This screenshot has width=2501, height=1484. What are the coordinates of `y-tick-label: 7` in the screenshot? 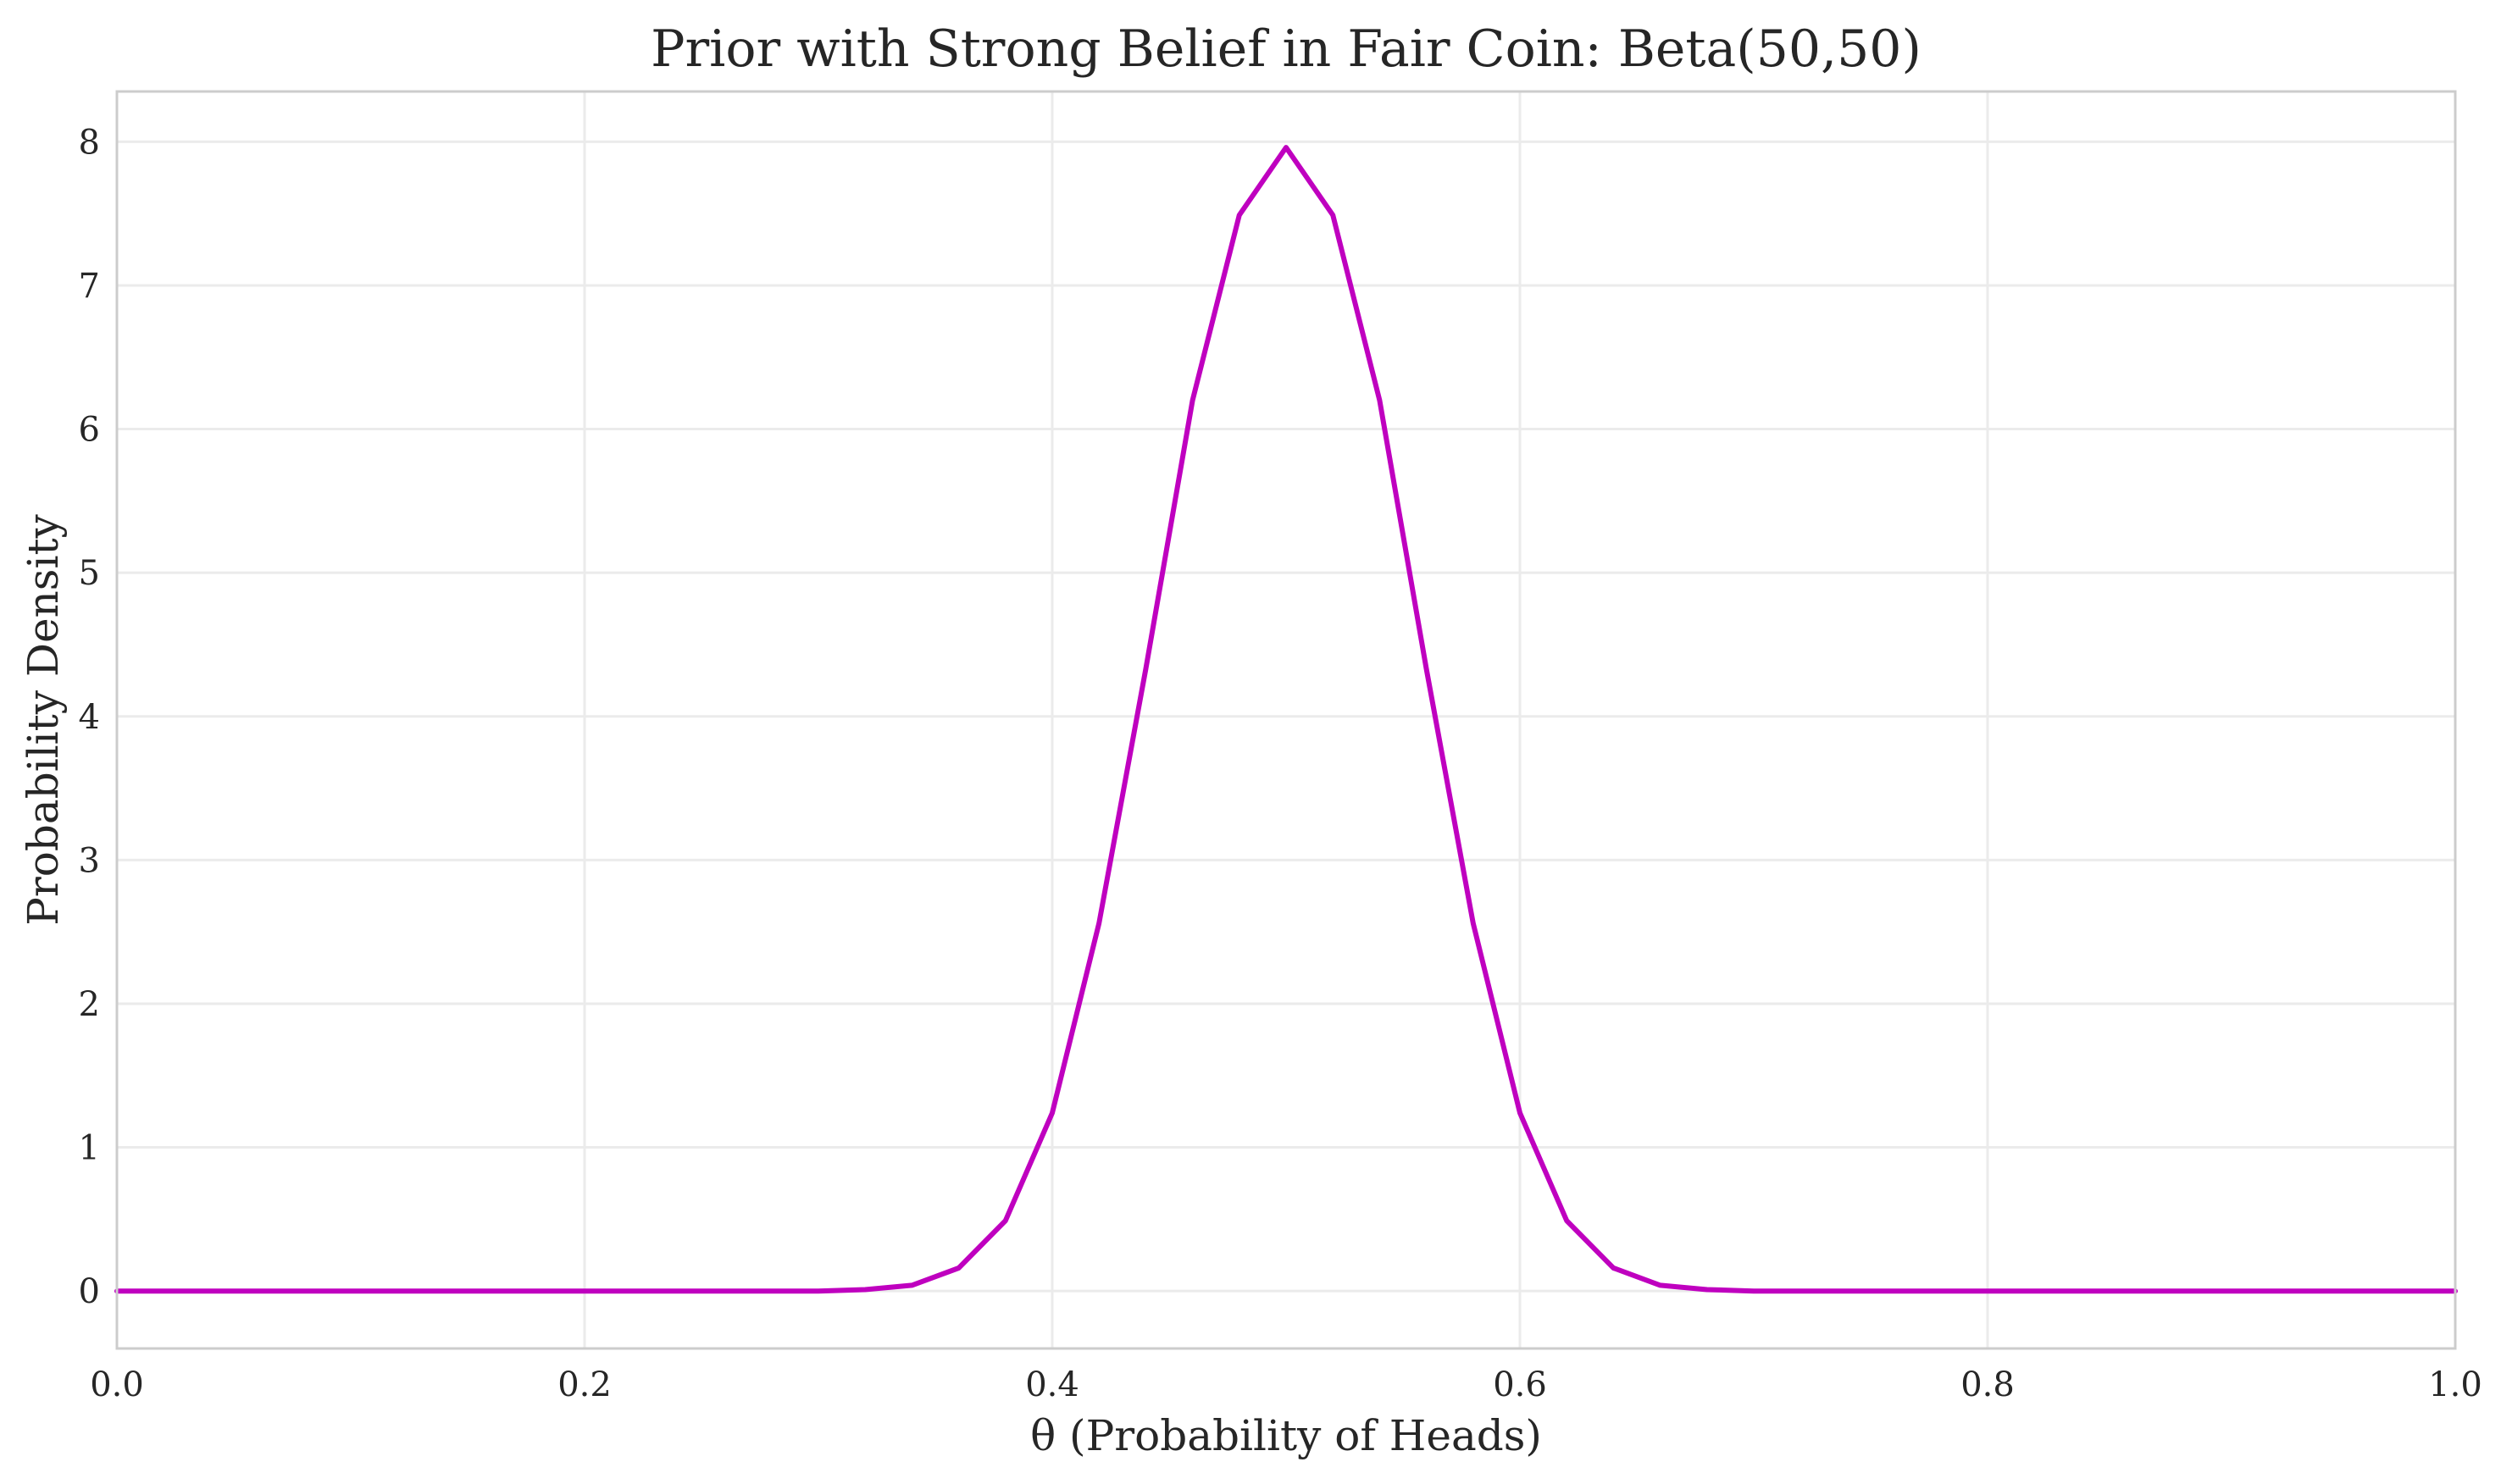 It's located at (89, 286).